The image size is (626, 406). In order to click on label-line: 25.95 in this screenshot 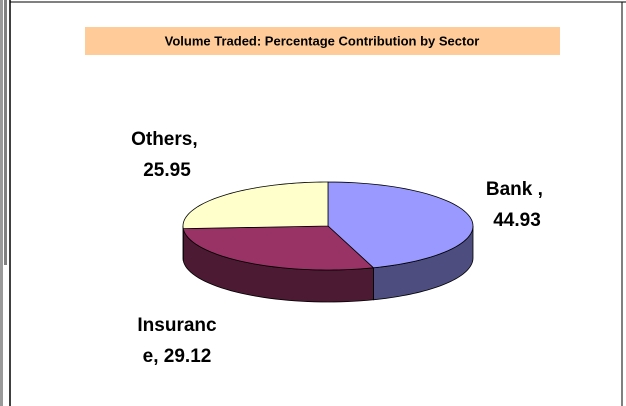, I will do `click(167, 170)`.